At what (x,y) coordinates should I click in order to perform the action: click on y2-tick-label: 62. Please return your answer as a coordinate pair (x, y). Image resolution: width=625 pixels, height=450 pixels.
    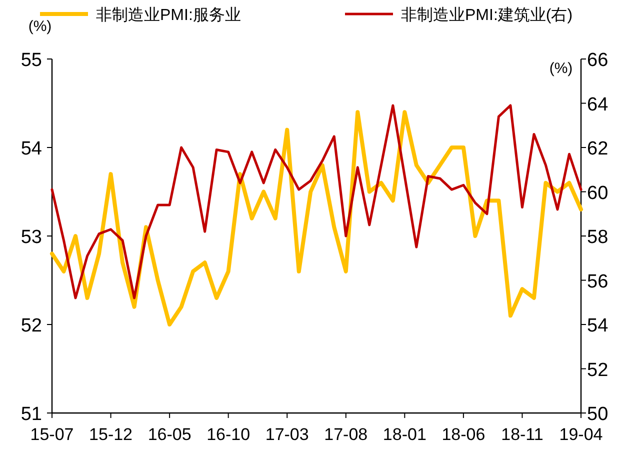
    Looking at the image, I should click on (597, 149).